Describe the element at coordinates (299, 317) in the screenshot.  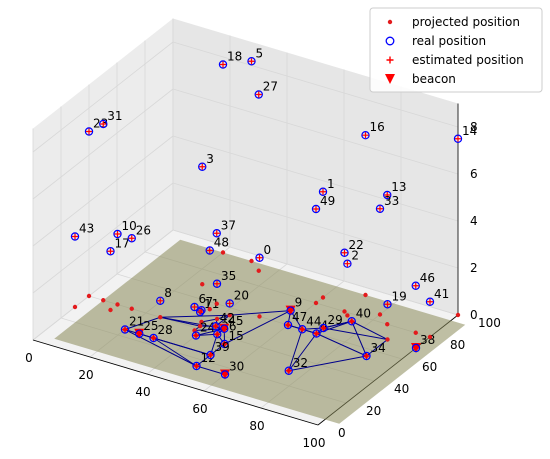
I see `node-label: 47` at that location.